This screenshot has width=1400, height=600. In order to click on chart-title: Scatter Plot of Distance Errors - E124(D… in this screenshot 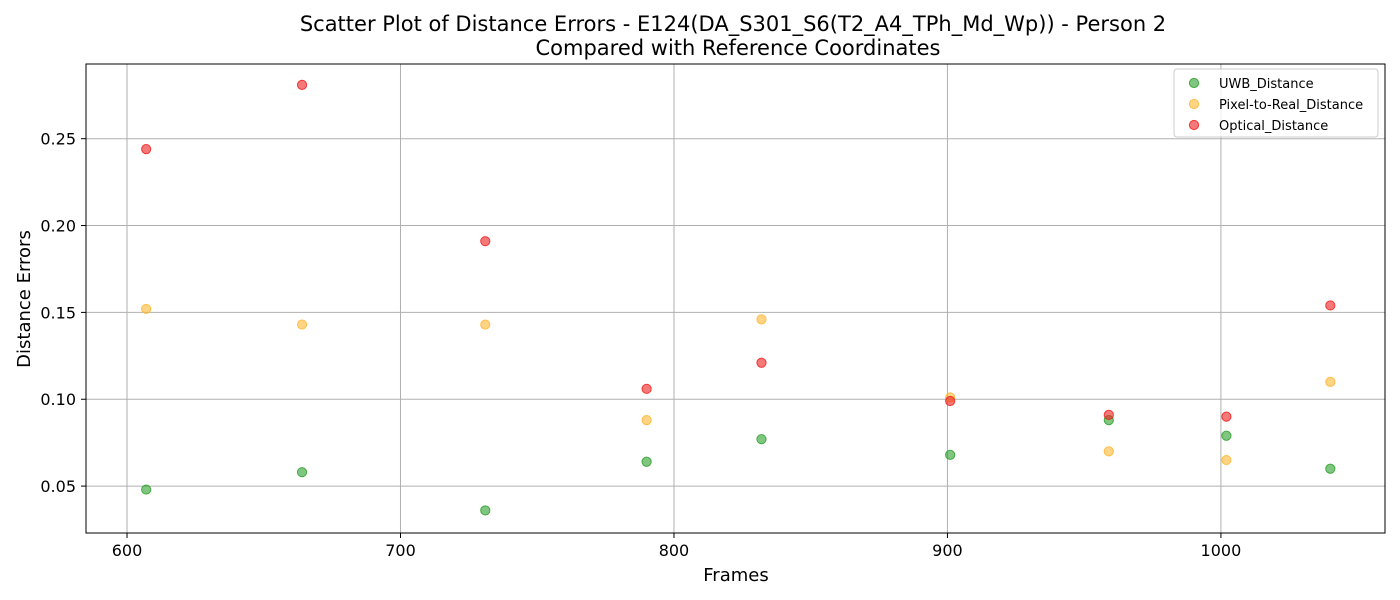, I will do `click(733, 24)`.